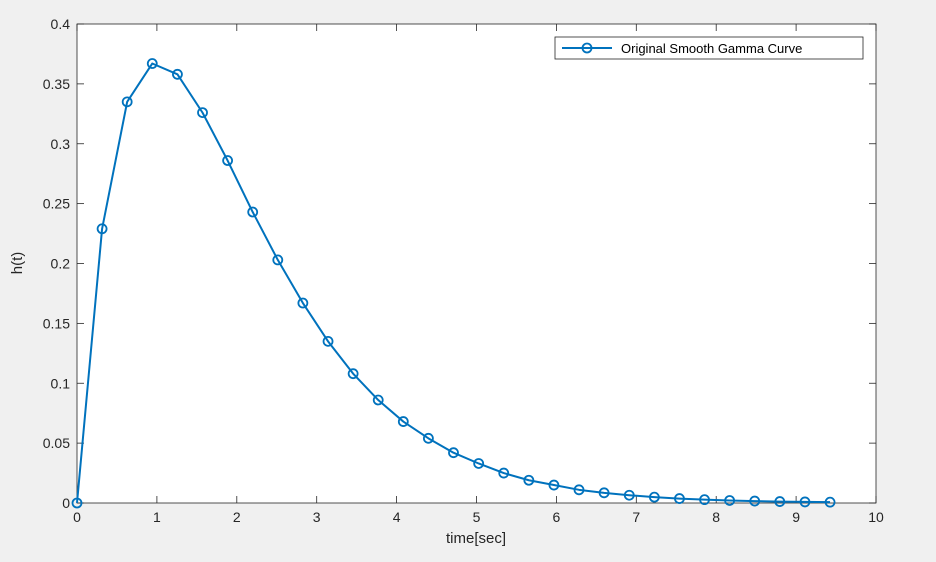 Image resolution: width=936 pixels, height=562 pixels. I want to click on x-tick-label: 1, so click(157, 517).